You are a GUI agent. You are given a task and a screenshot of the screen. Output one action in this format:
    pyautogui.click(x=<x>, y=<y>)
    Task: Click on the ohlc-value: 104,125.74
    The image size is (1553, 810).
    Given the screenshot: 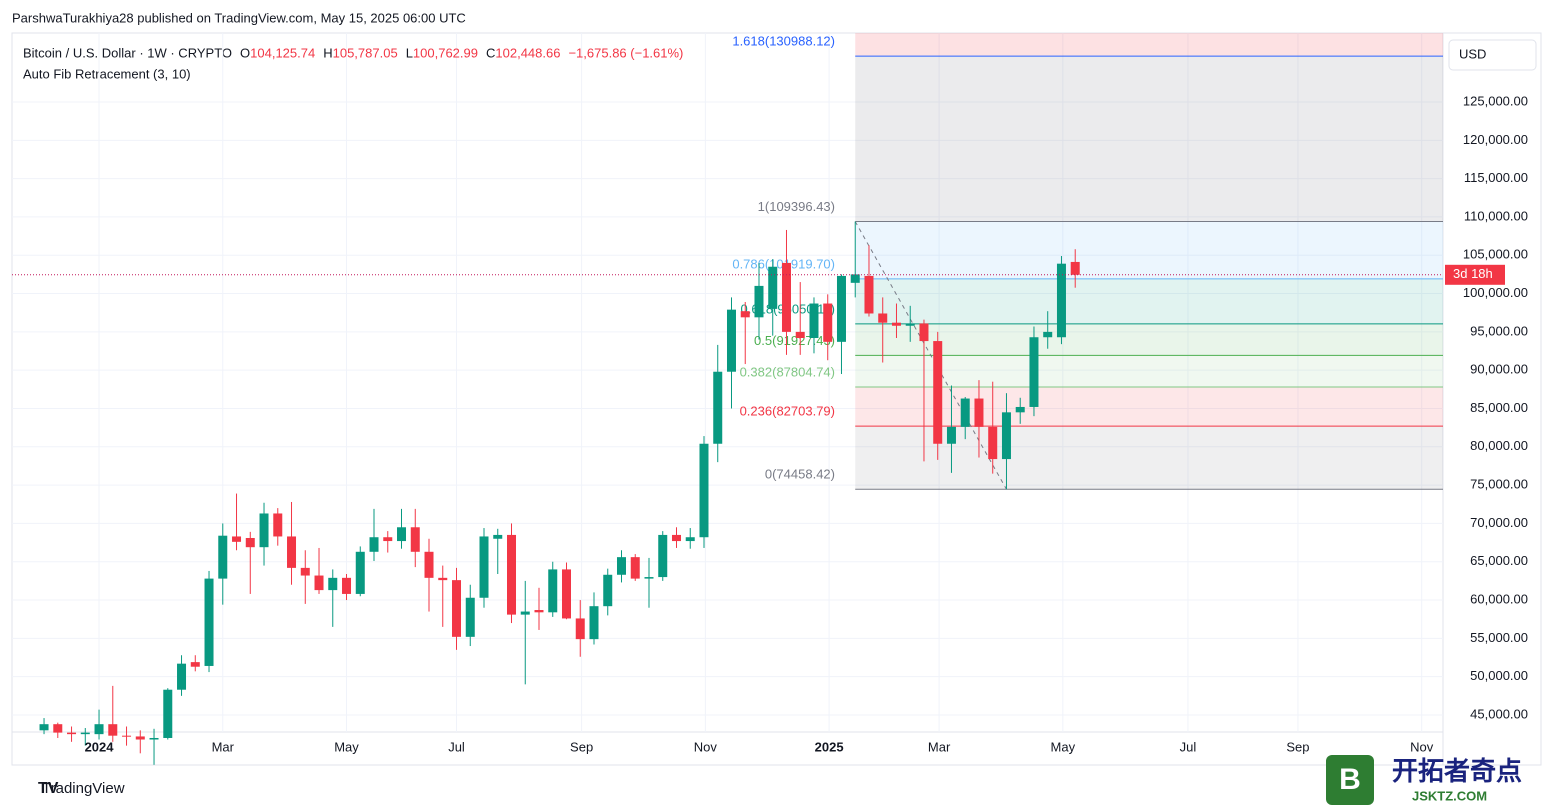 What is the action you would take?
    pyautogui.click(x=282, y=52)
    